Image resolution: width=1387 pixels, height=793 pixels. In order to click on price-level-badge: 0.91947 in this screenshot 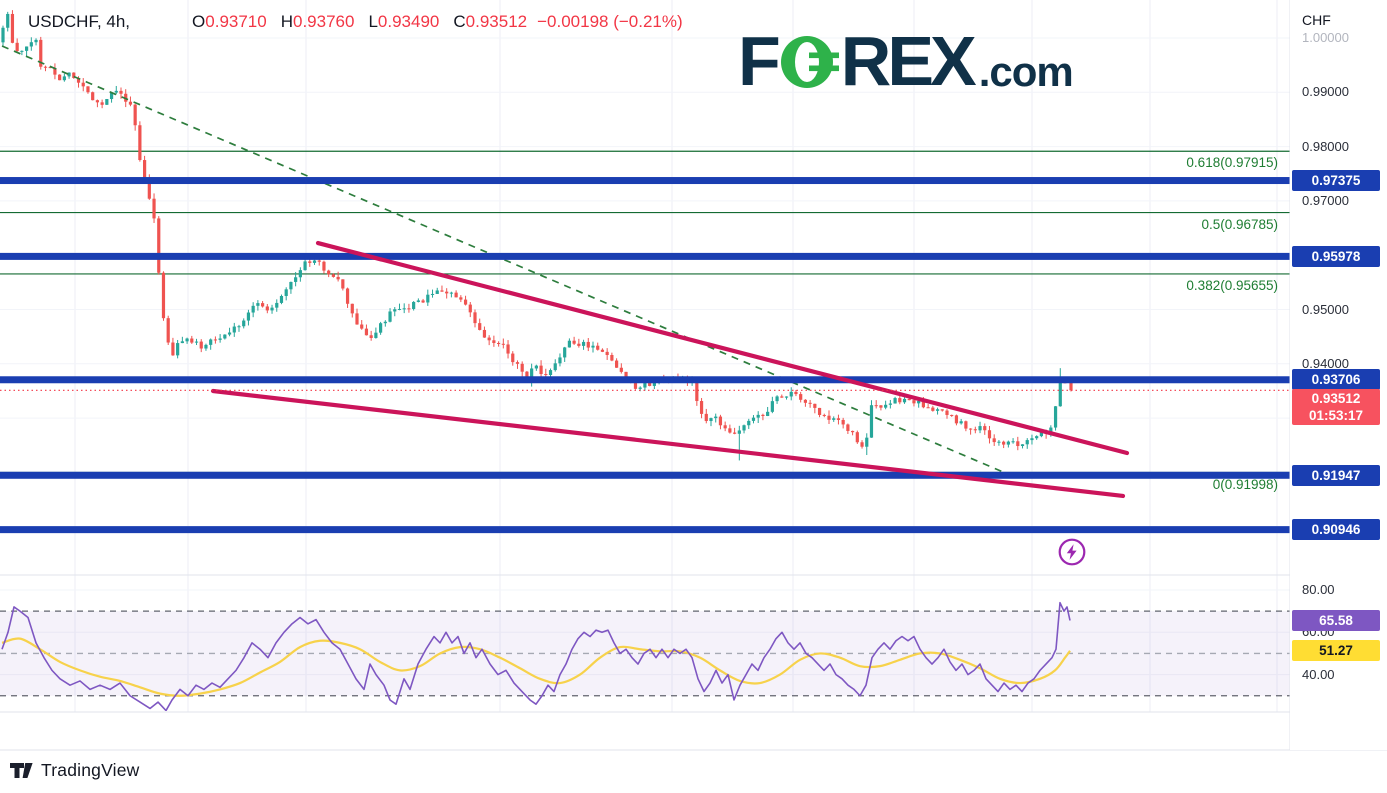, I will do `click(1336, 475)`.